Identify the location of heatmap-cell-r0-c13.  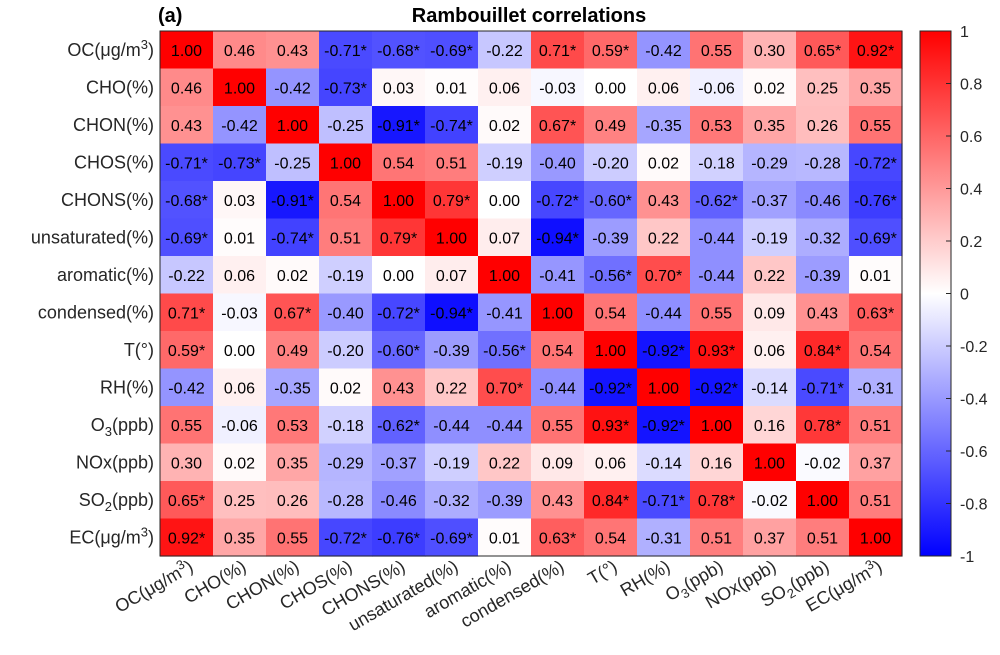
(876, 50).